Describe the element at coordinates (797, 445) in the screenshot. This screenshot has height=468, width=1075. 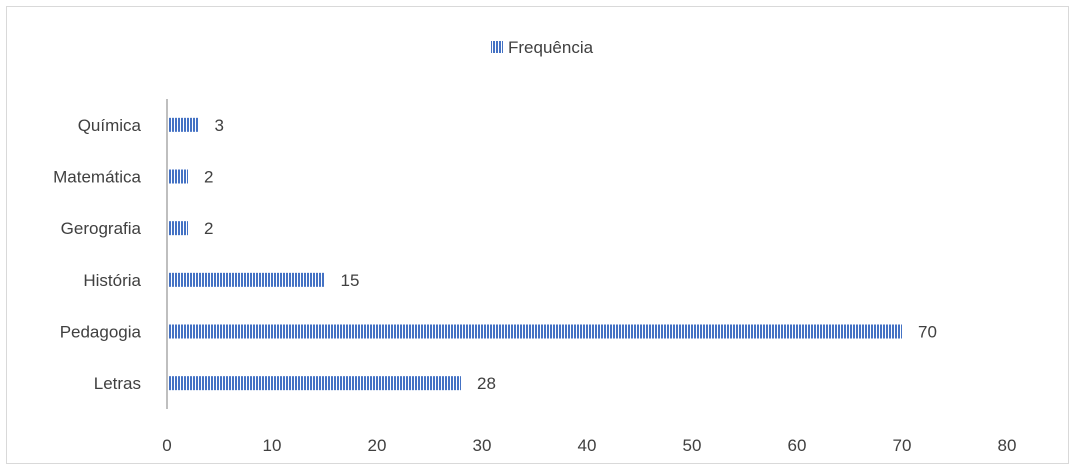
I see `x-tick-label: 60` at that location.